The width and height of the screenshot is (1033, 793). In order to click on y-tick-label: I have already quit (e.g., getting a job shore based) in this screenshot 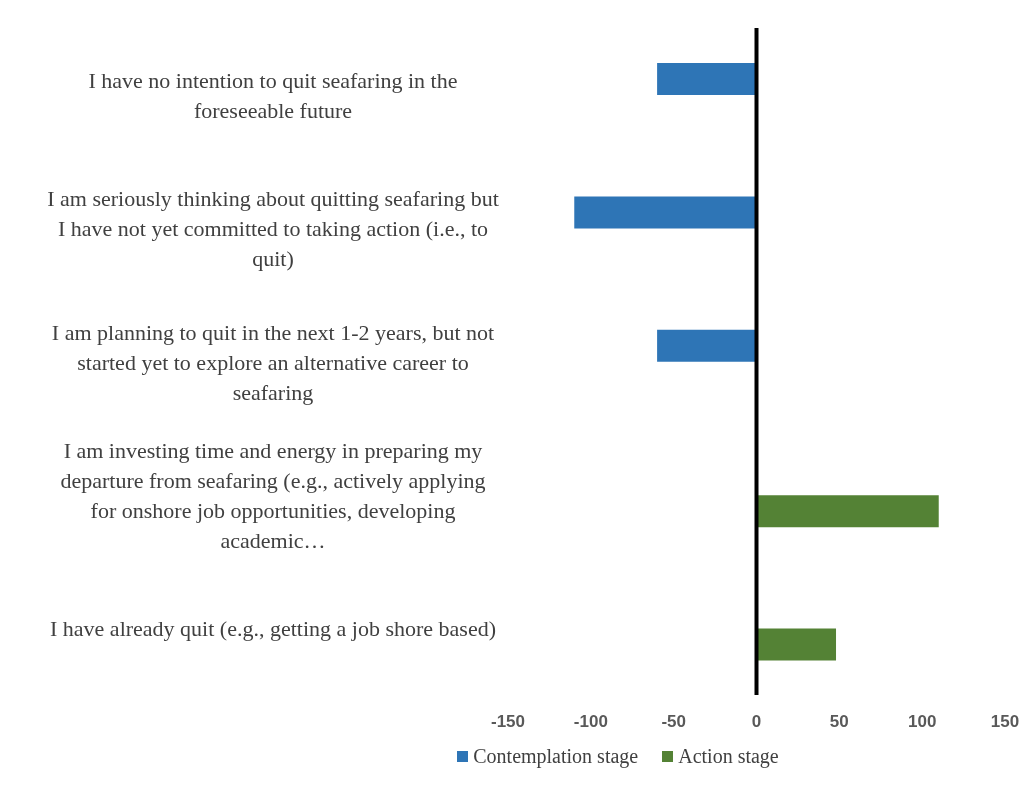, I will do `click(273, 628)`.